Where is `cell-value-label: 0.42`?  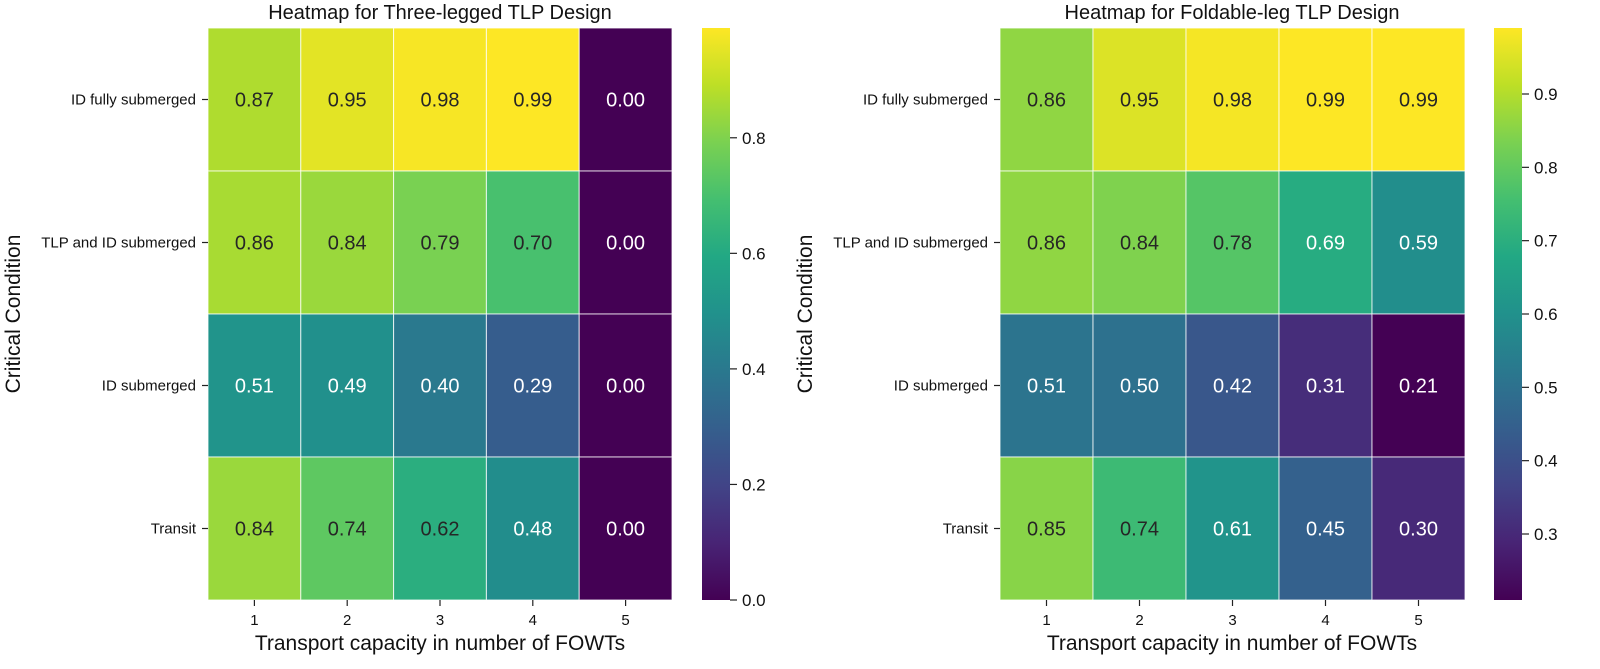 cell-value-label: 0.42 is located at coordinates (1232, 387).